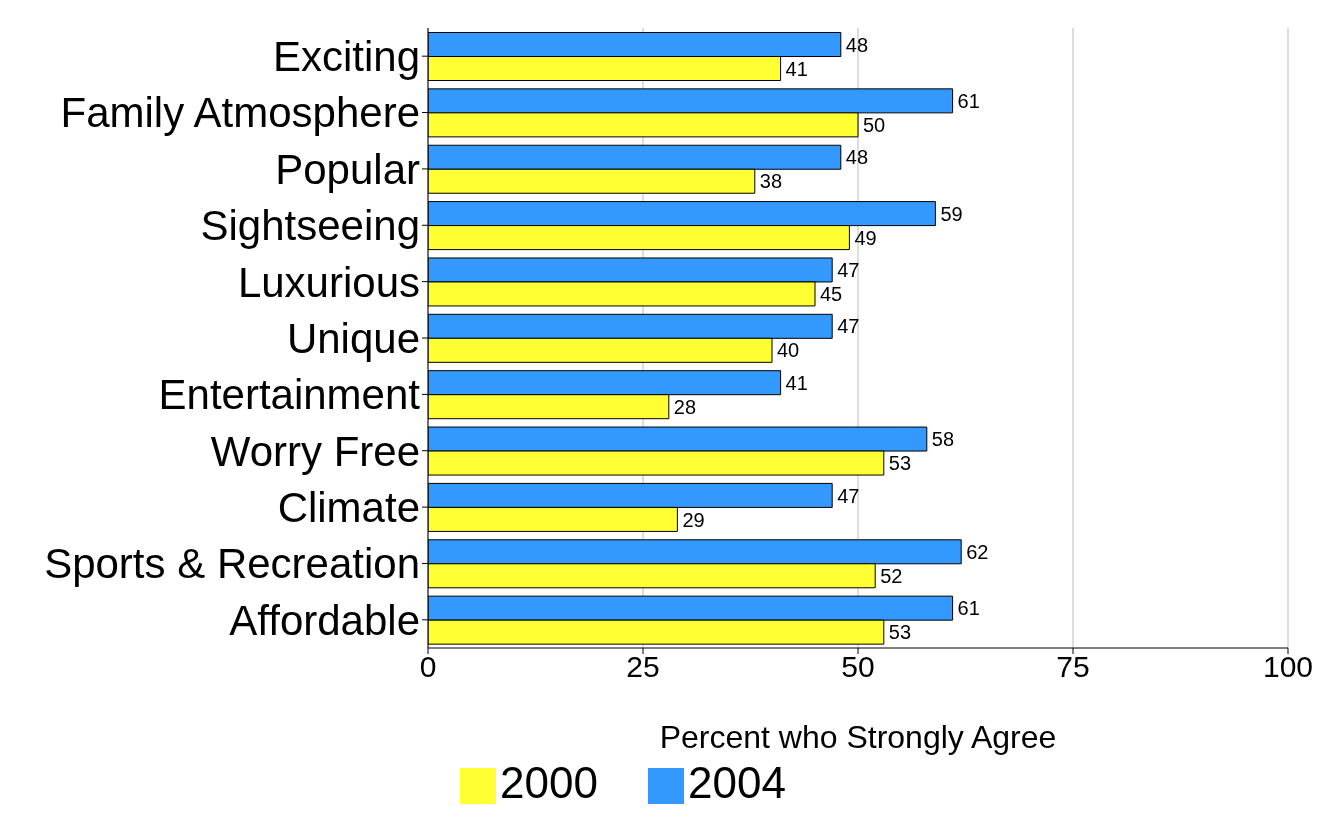 The image size is (1339, 829). I want to click on x-tick-label: 25, so click(643, 667).